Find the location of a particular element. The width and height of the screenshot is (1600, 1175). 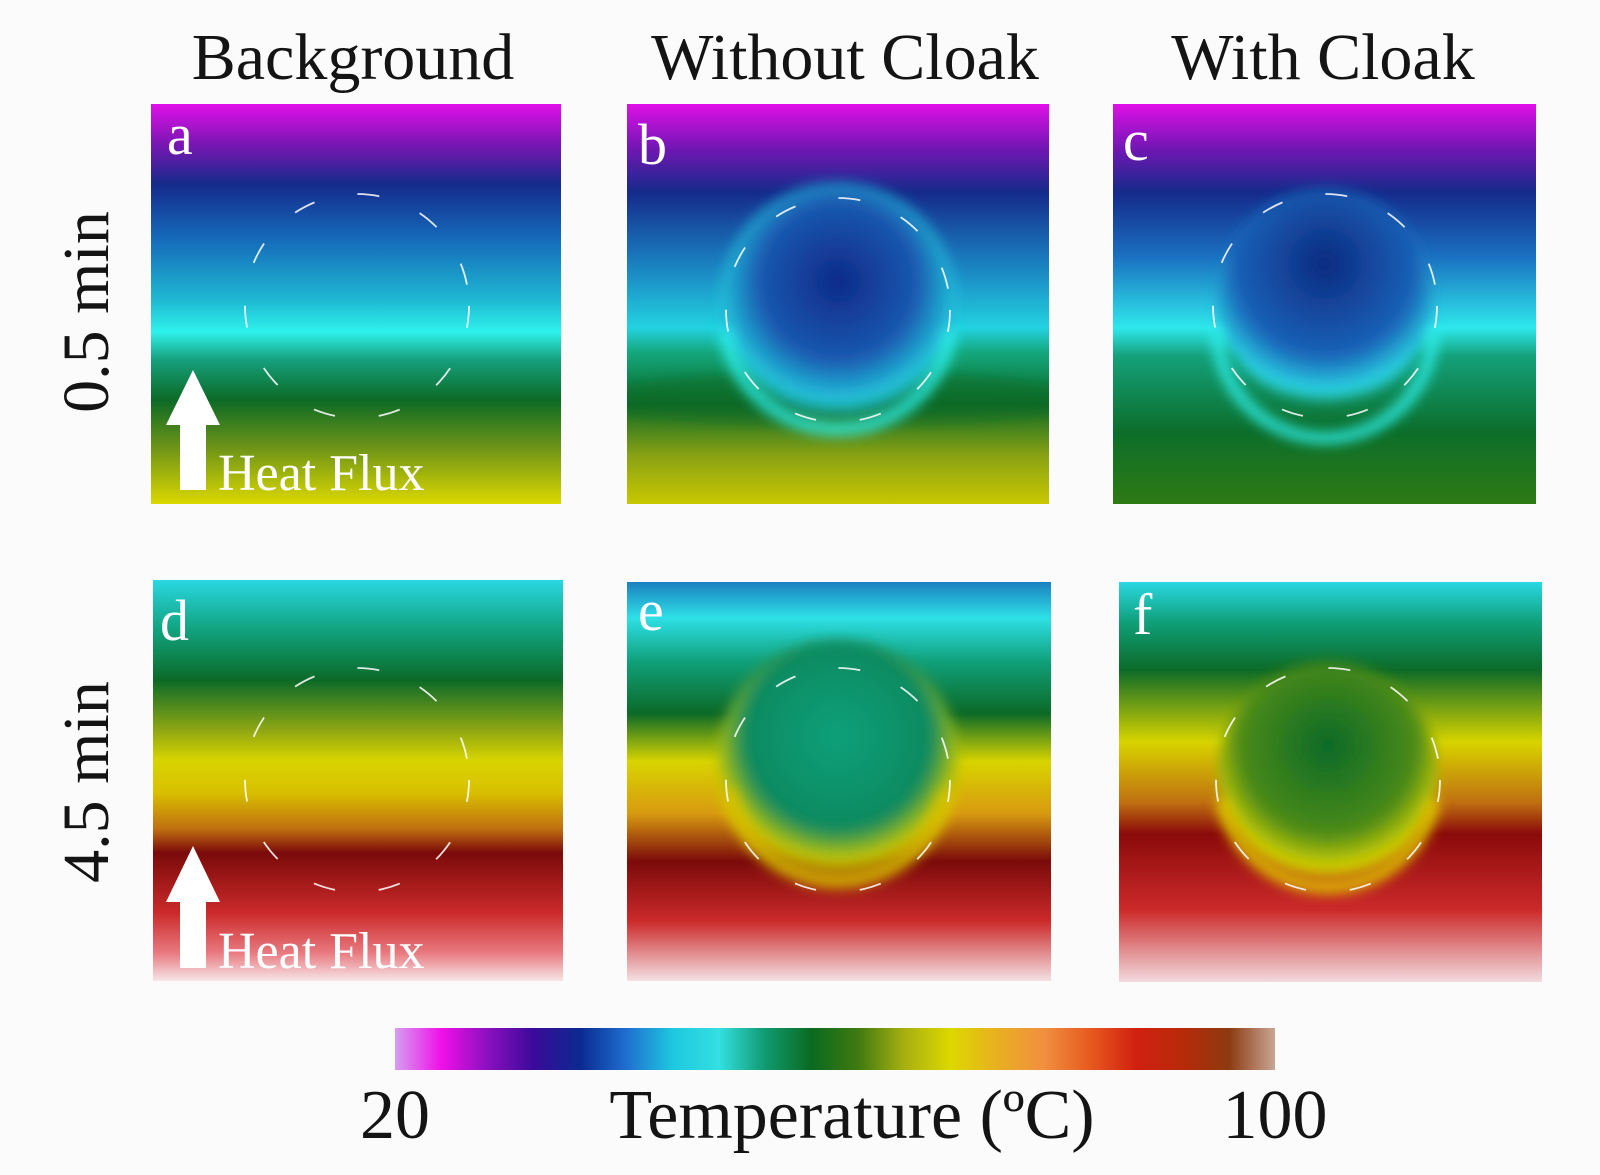

colorbar-title: Temperature (ºC) is located at coordinates (851, 1115).